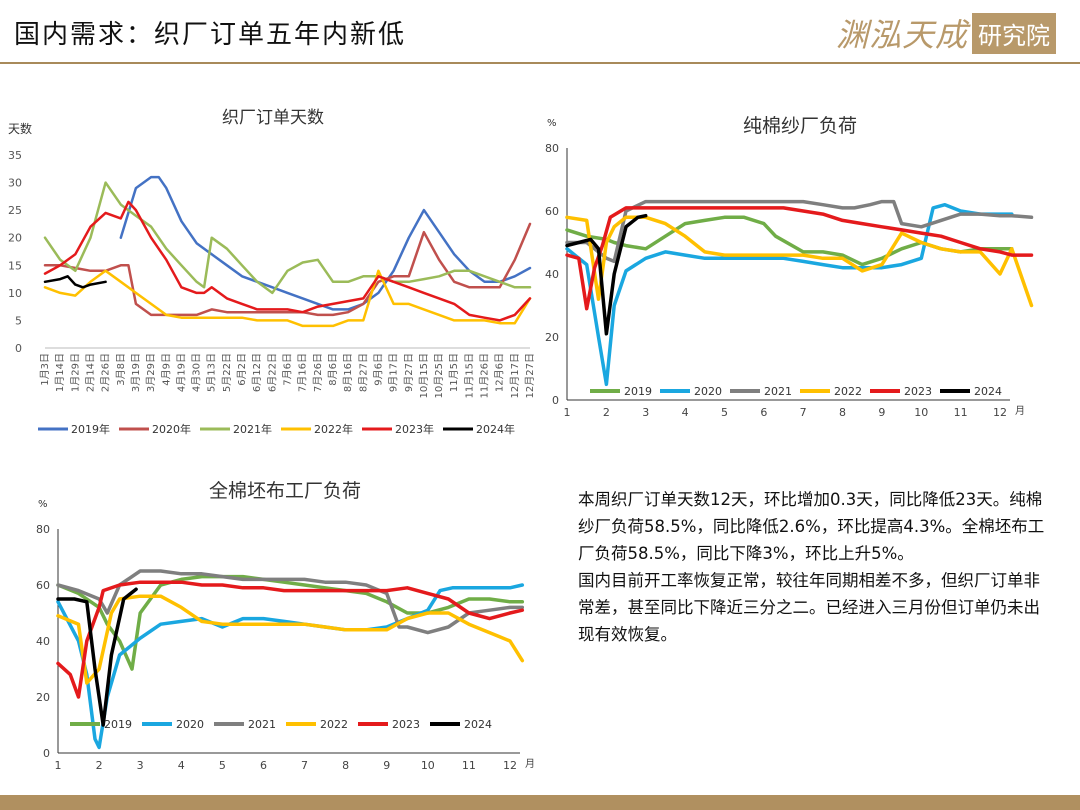 The image size is (1080, 810). I want to click on x-tick-label: 2, so click(606, 412).